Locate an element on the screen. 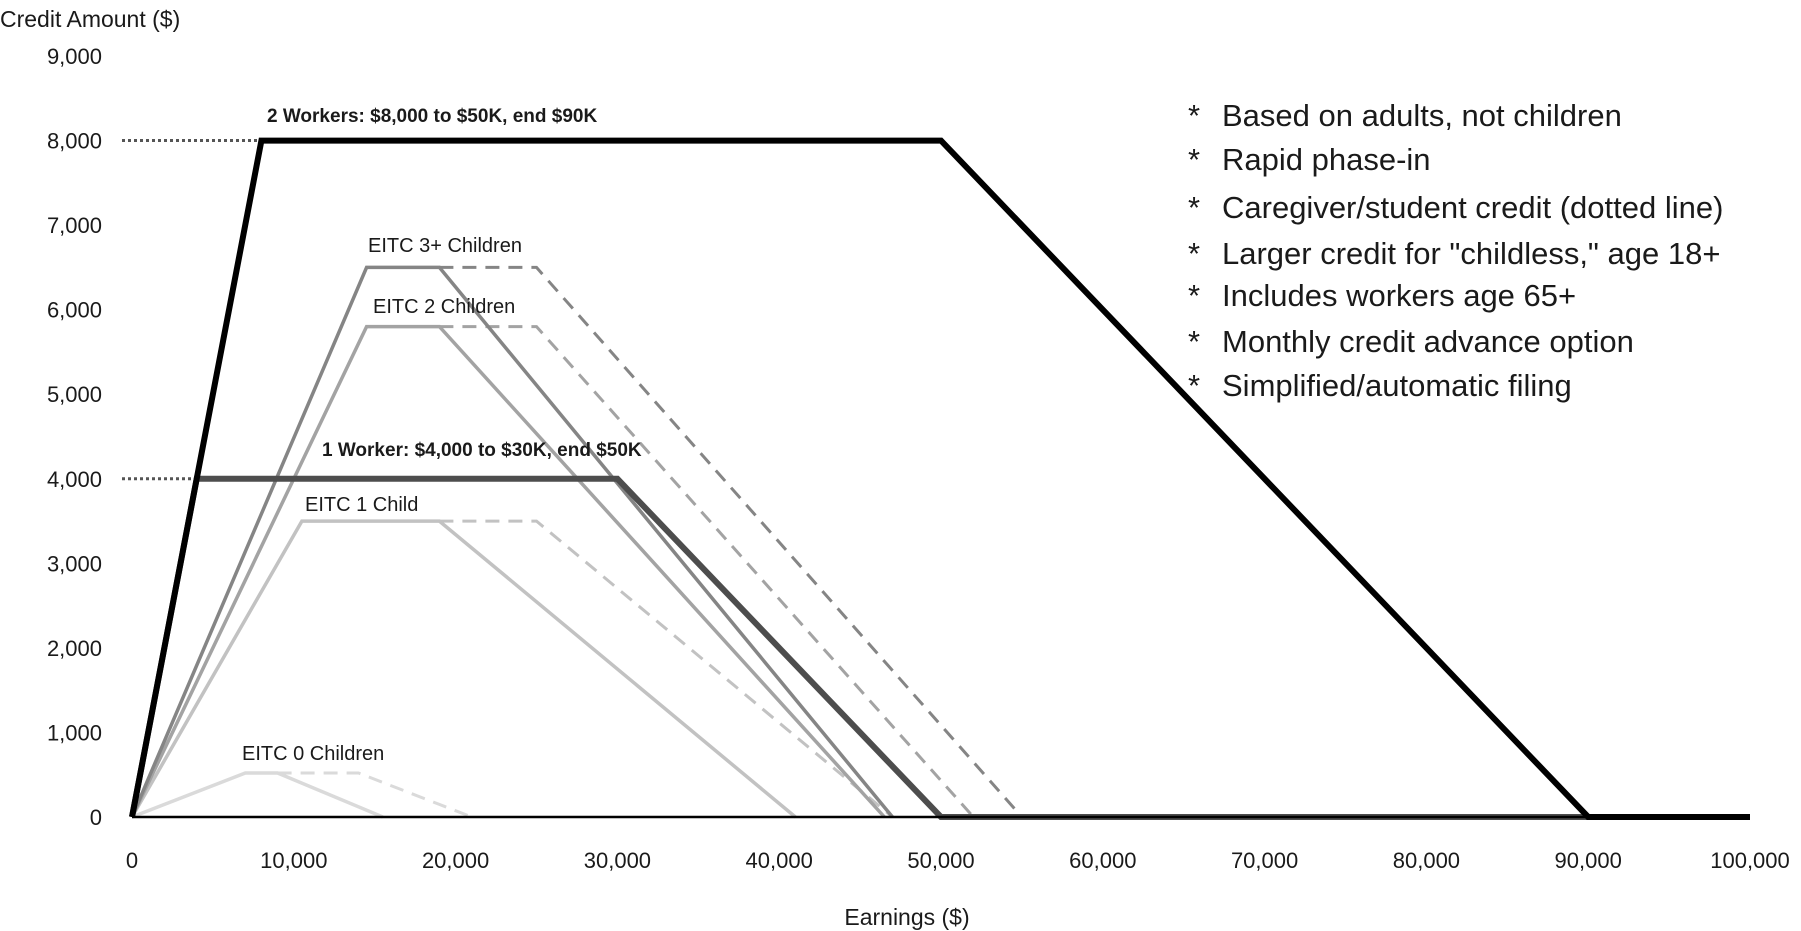  x-tick-label: 0 is located at coordinates (132, 860).